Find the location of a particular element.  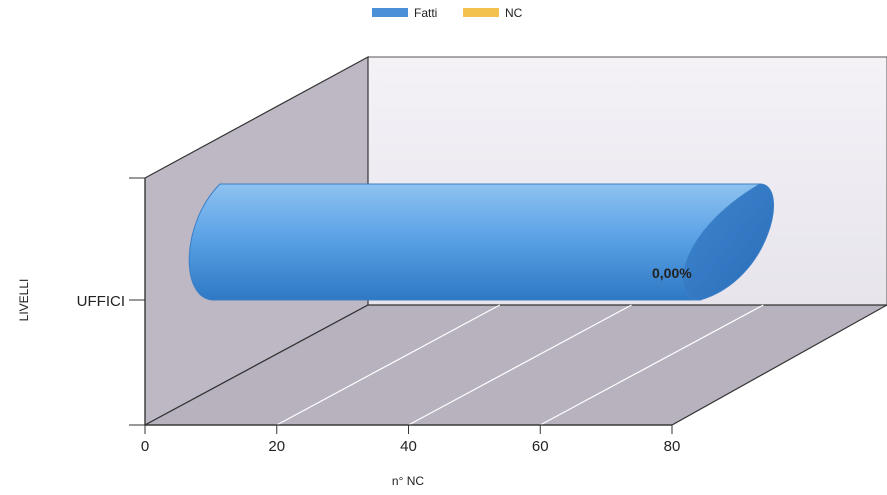

y-axis: UFFICI LIVELLI is located at coordinates (81, 301).